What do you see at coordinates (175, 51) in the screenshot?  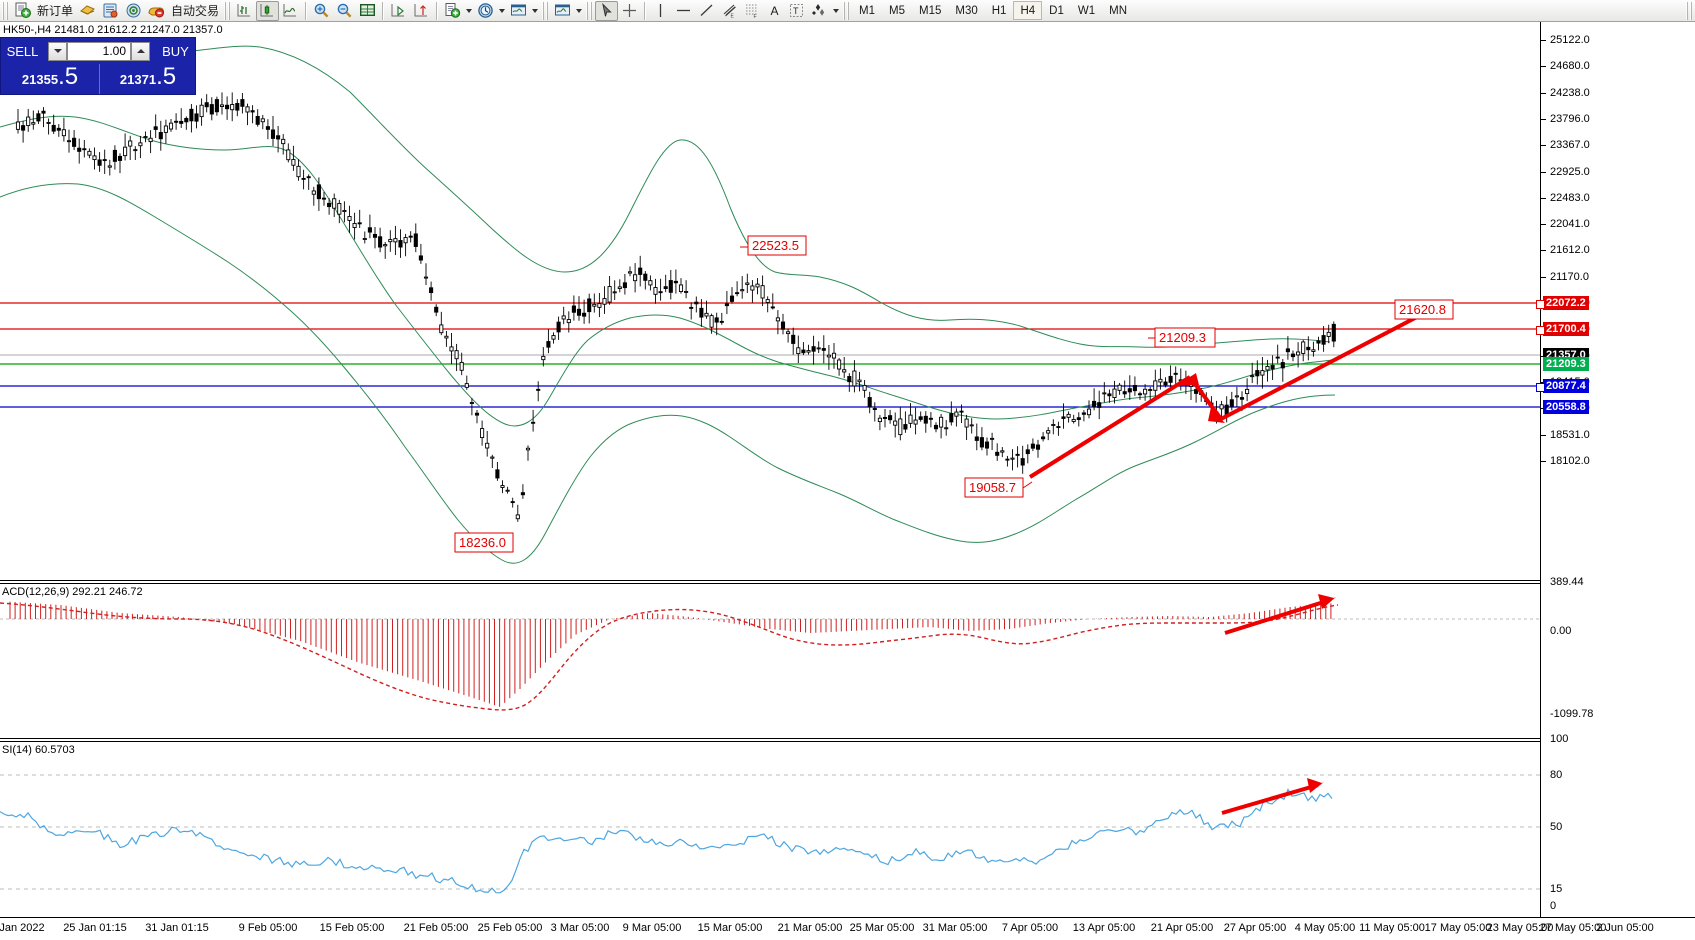 I see `buy-button: BUY` at bounding box center [175, 51].